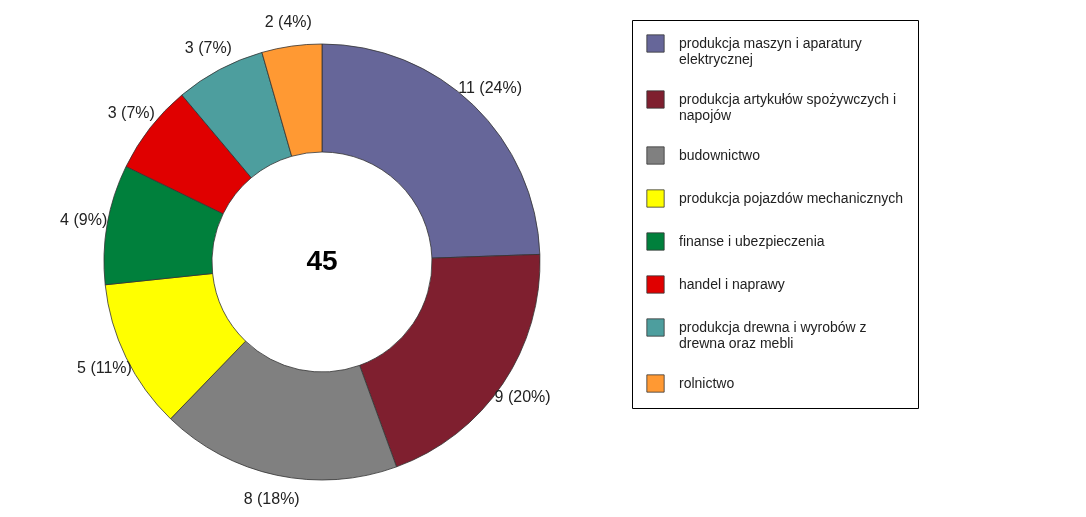  I want to click on legend-label: produkcja artykułów spożywczych i napojów, so click(788, 106).